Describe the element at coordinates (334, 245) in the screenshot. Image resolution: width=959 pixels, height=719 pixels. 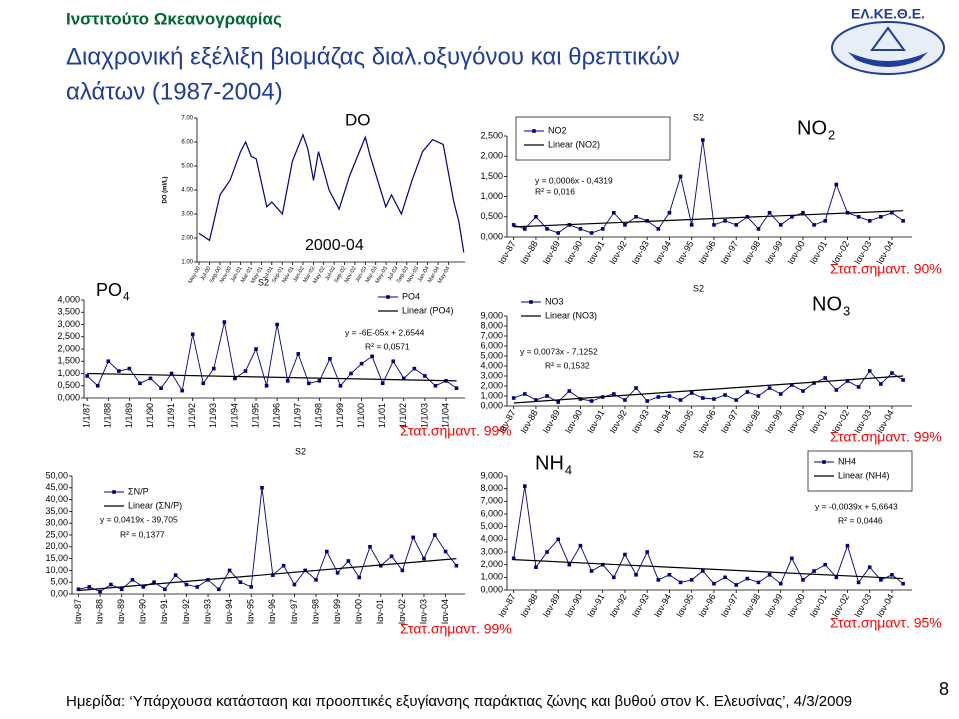
I see `chart-subtitle: 2000-04` at that location.